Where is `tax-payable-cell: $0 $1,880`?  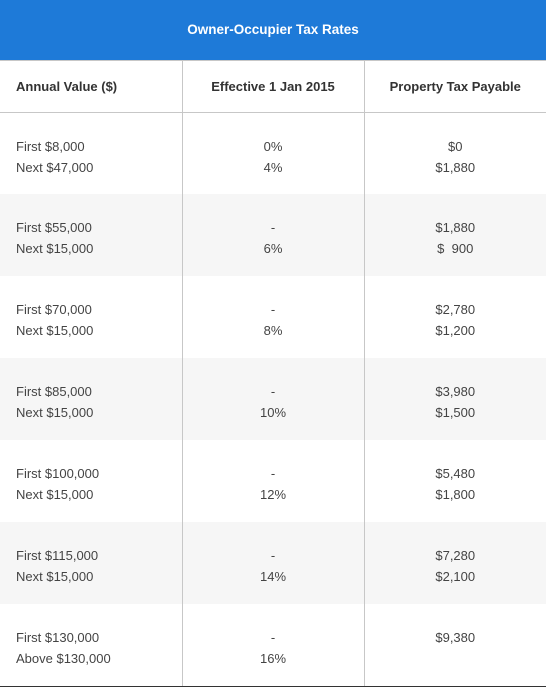 tax-payable-cell: $0 $1,880 is located at coordinates (455, 153).